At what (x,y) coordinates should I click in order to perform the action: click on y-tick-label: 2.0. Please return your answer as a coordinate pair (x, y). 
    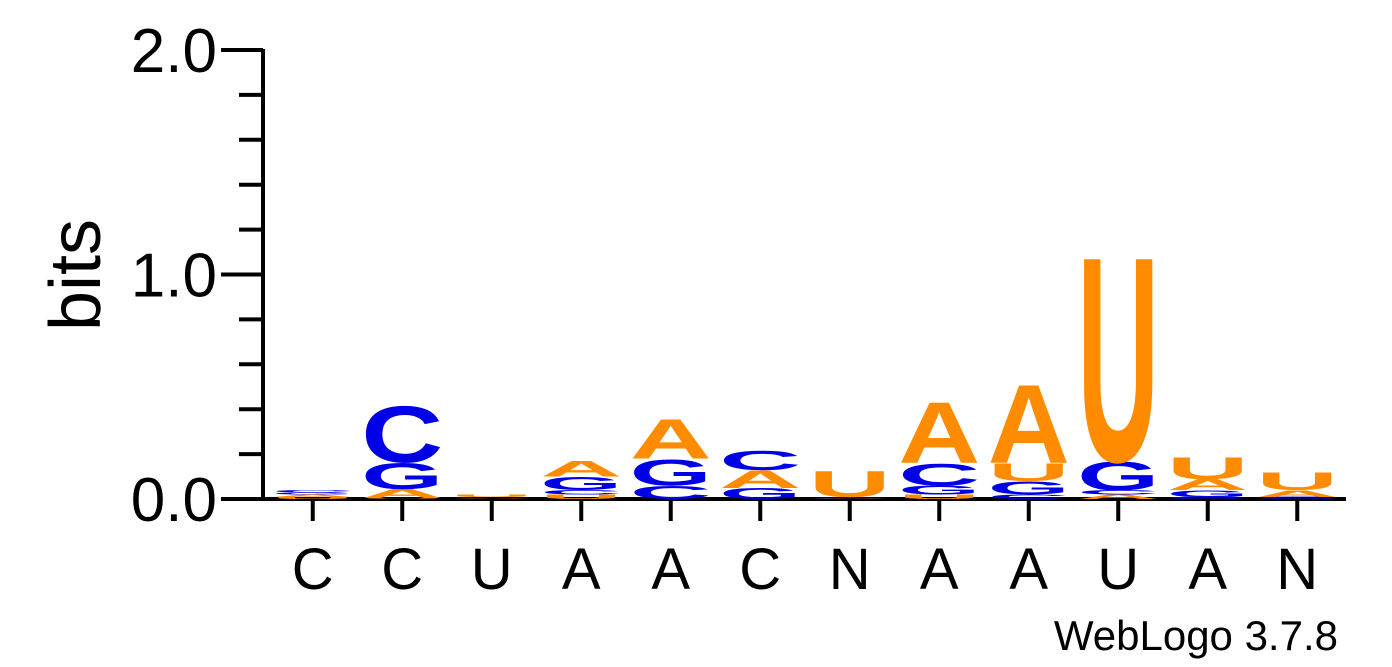
    Looking at the image, I should click on (174, 51).